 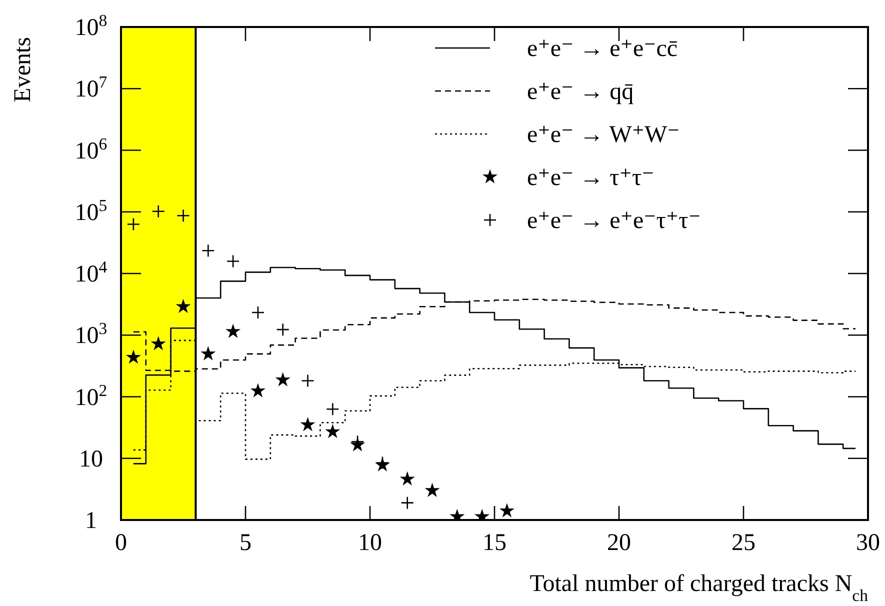 I want to click on legend-label: e⁺e⁻ → e⁺e⁻cc̄, so click(x=602, y=49).